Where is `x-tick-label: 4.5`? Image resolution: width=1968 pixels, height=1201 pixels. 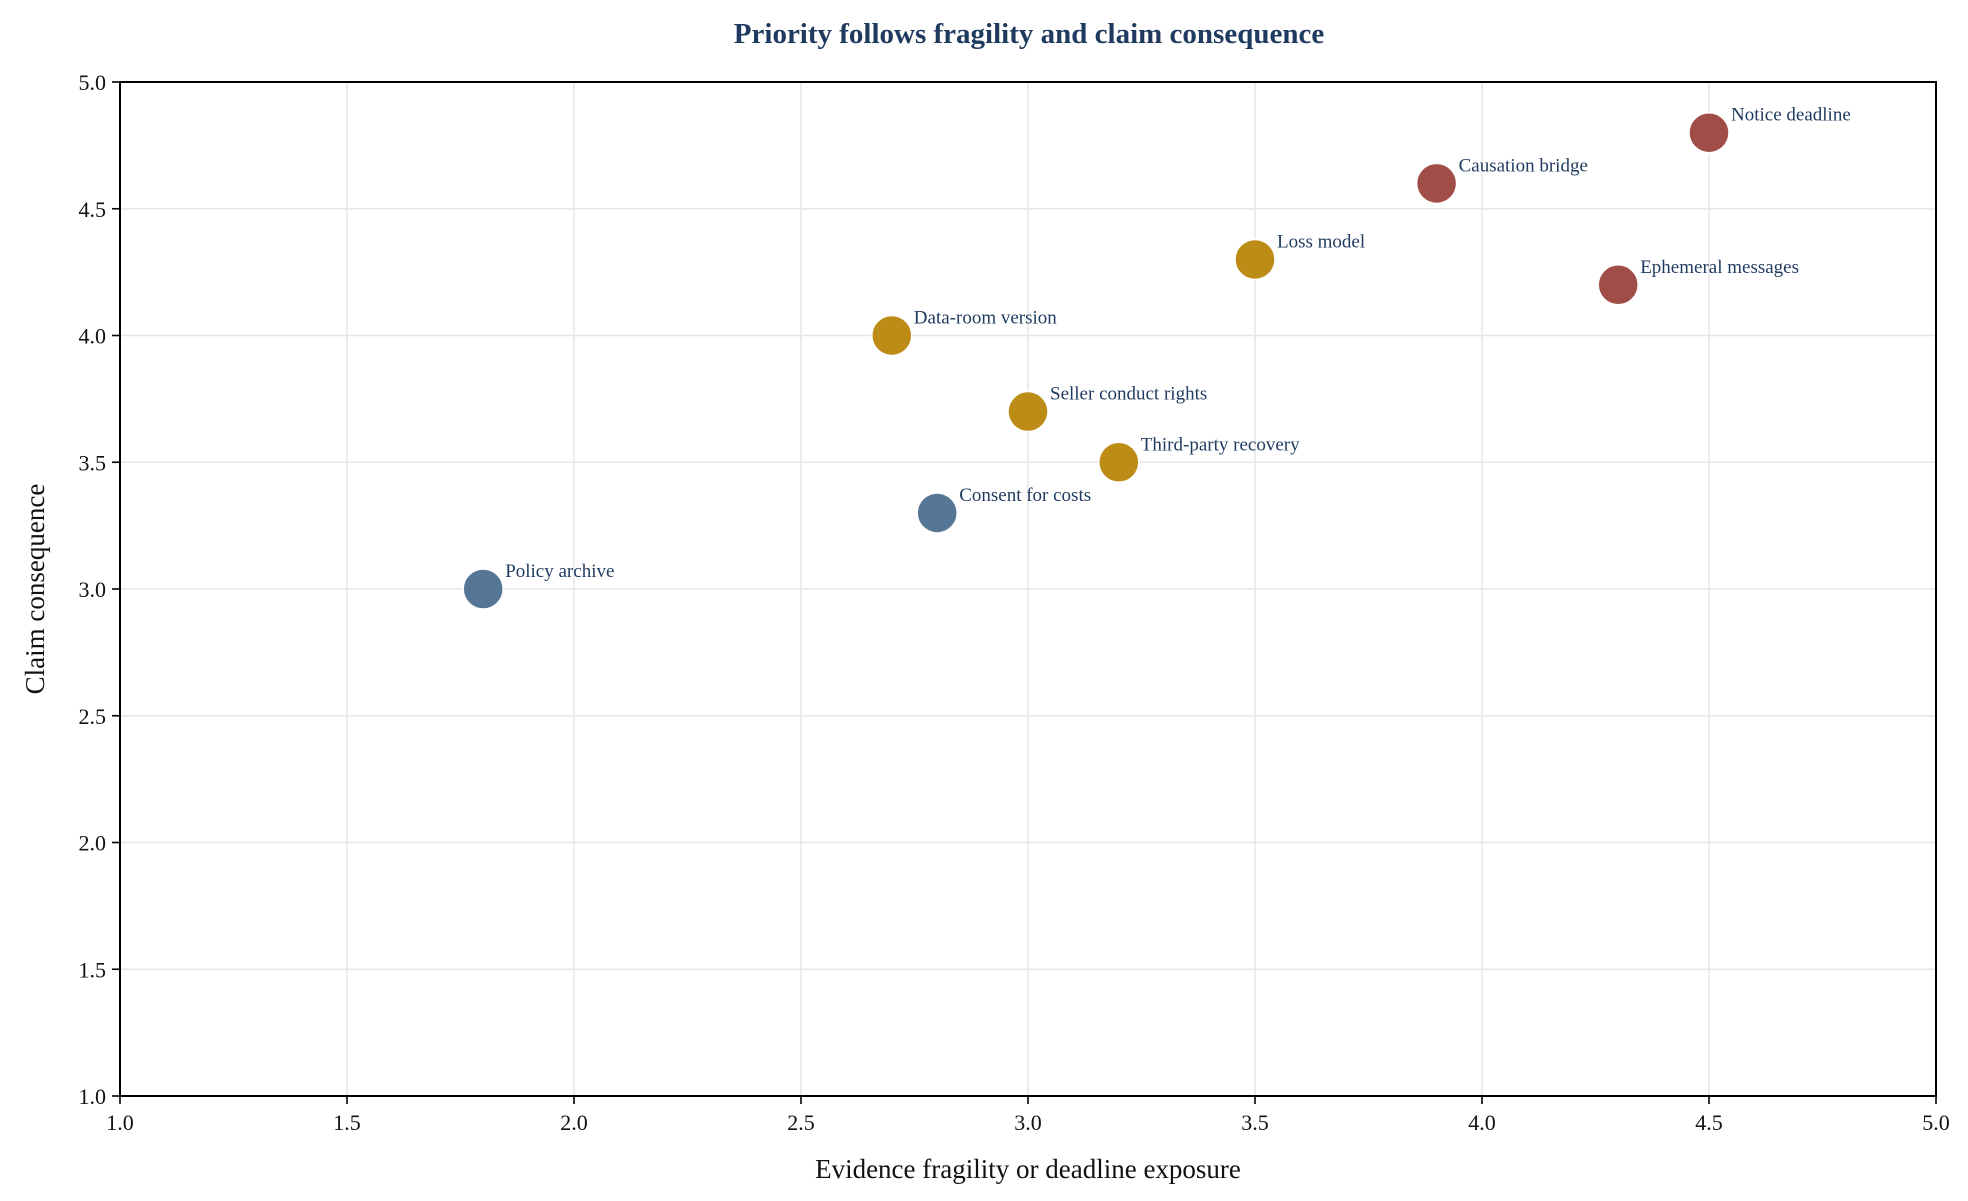
x-tick-label: 4.5 is located at coordinates (1709, 1122).